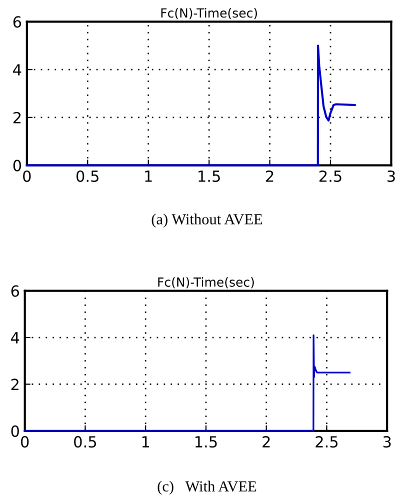  What do you see at coordinates (207, 221) in the screenshot?
I see `text: (a) Without AVEE` at bounding box center [207, 221].